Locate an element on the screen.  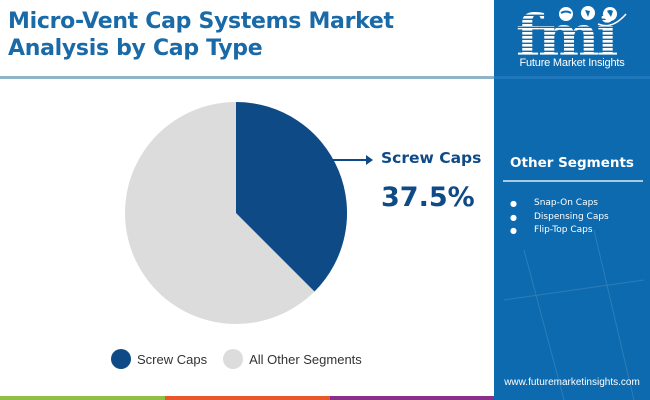
website-url: www.futuremarketinsights.com is located at coordinates (572, 382).